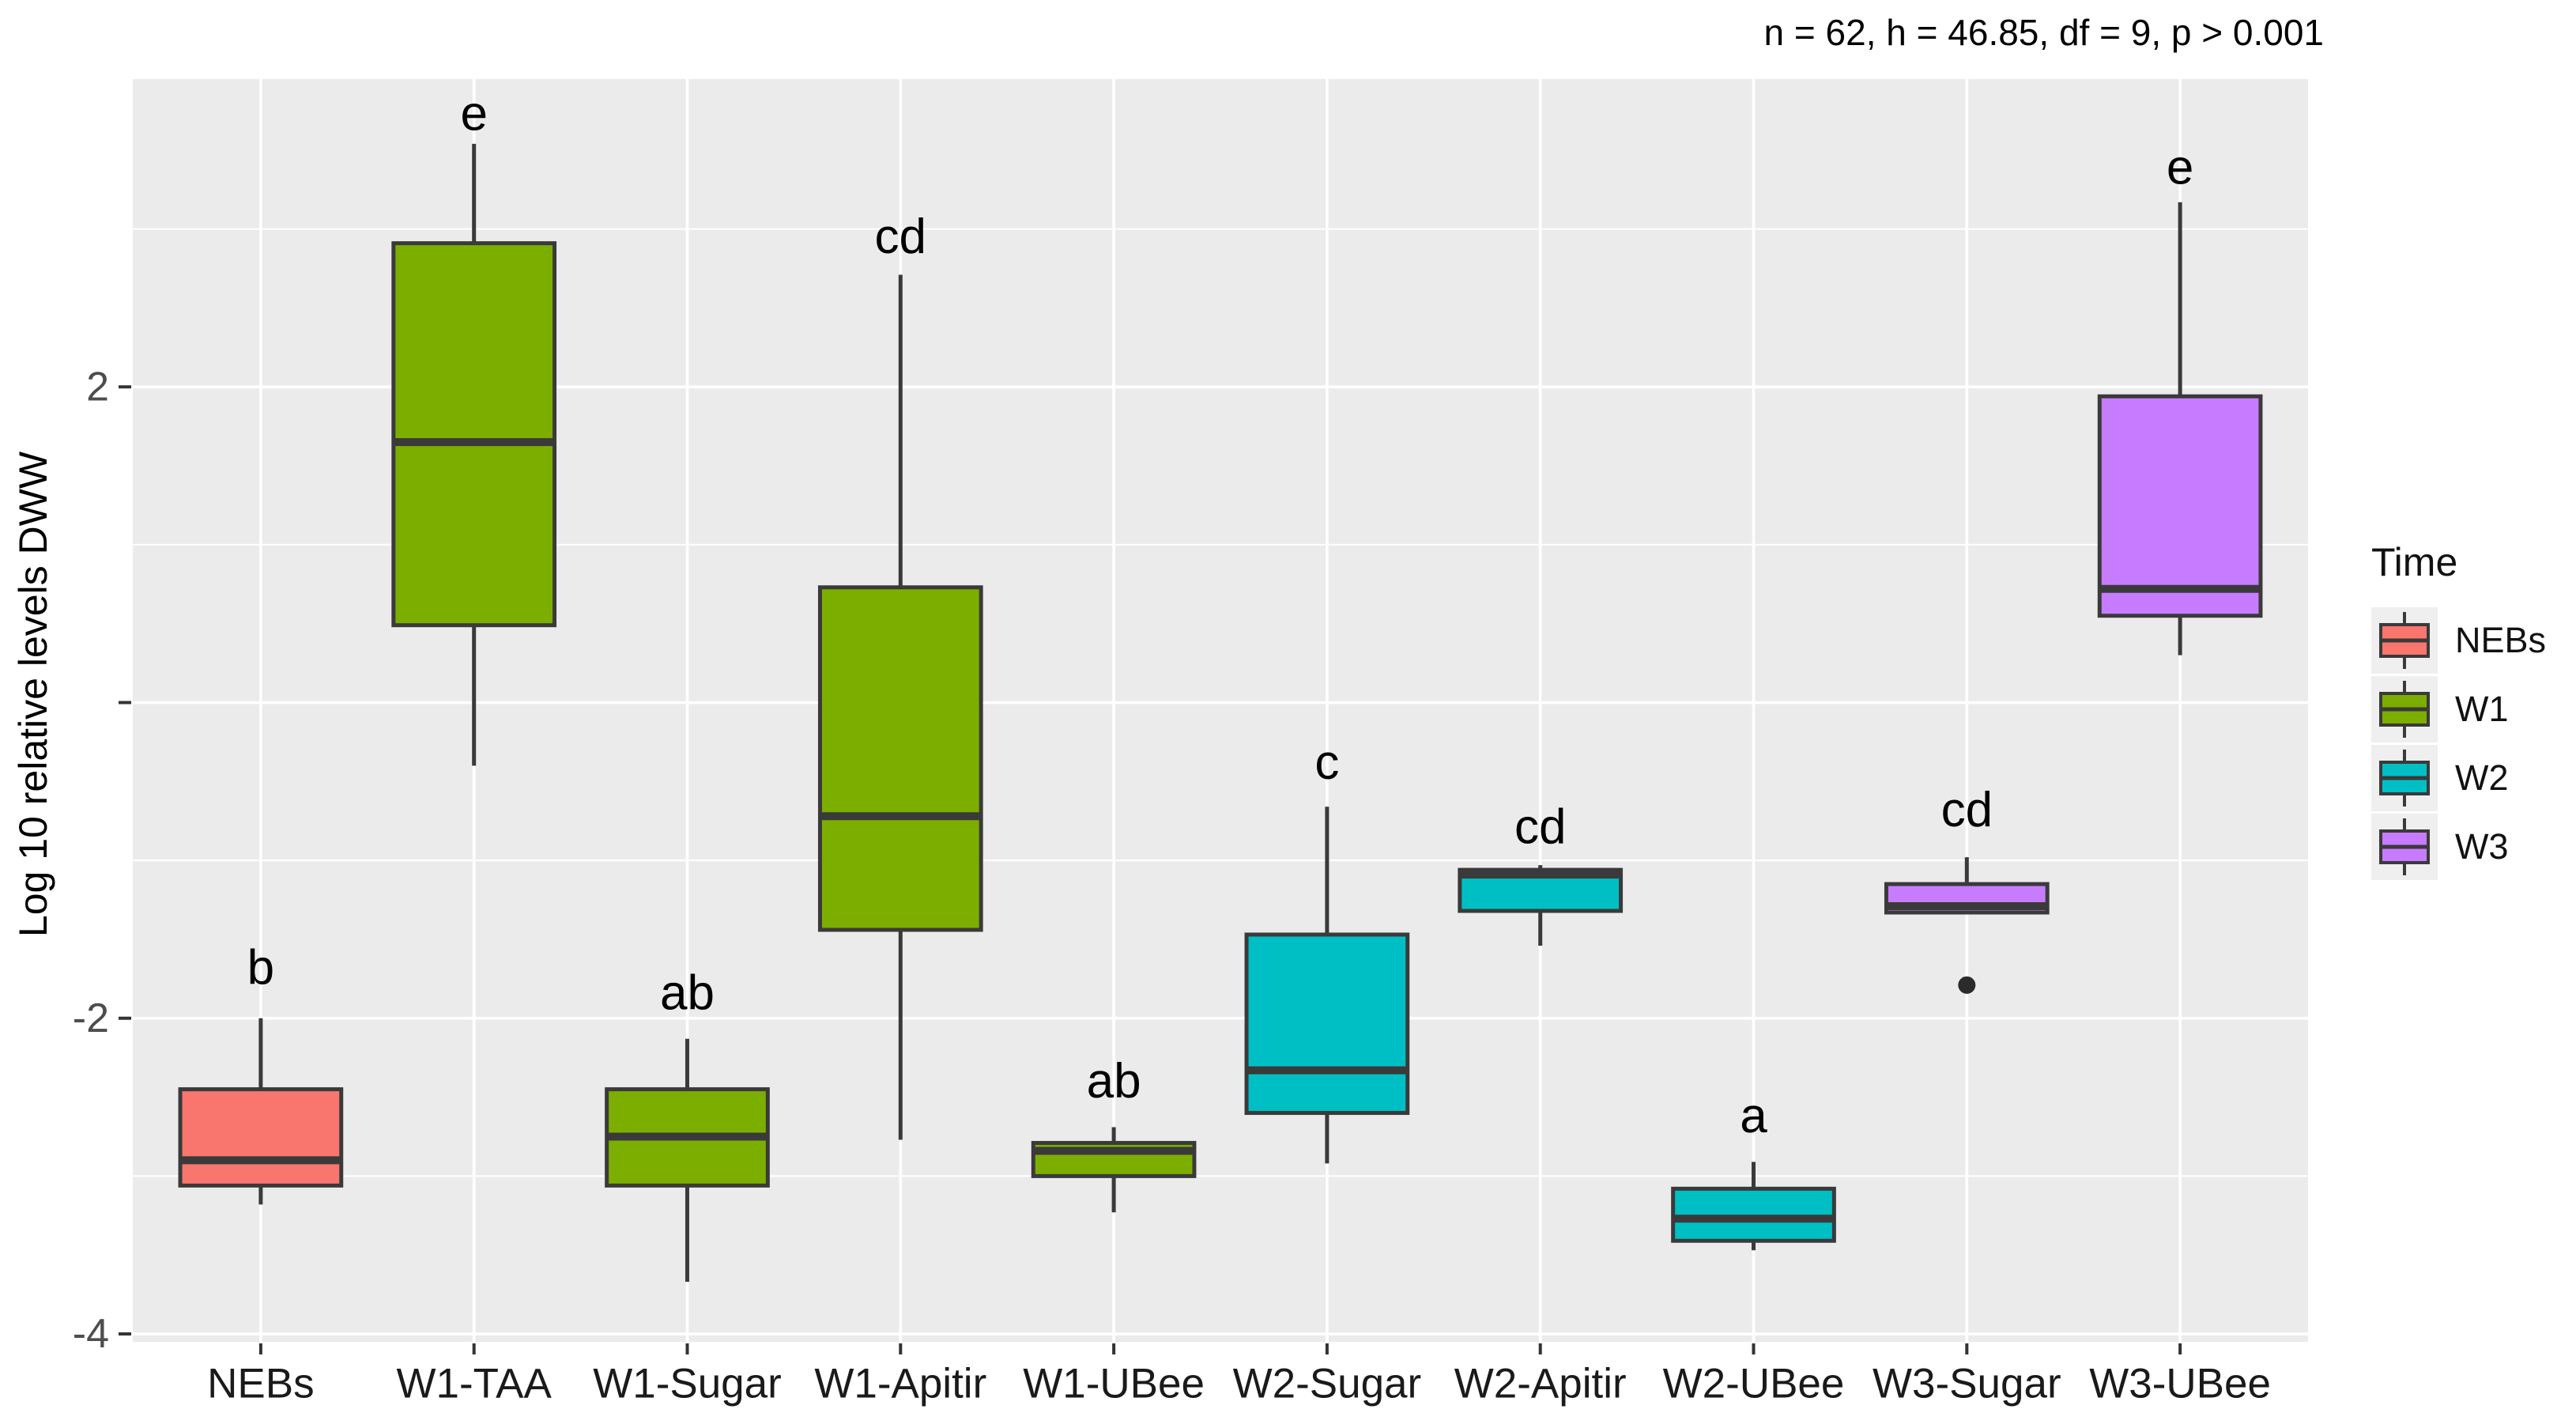  What do you see at coordinates (1967, 985) in the screenshot?
I see `outlier-point` at bounding box center [1967, 985].